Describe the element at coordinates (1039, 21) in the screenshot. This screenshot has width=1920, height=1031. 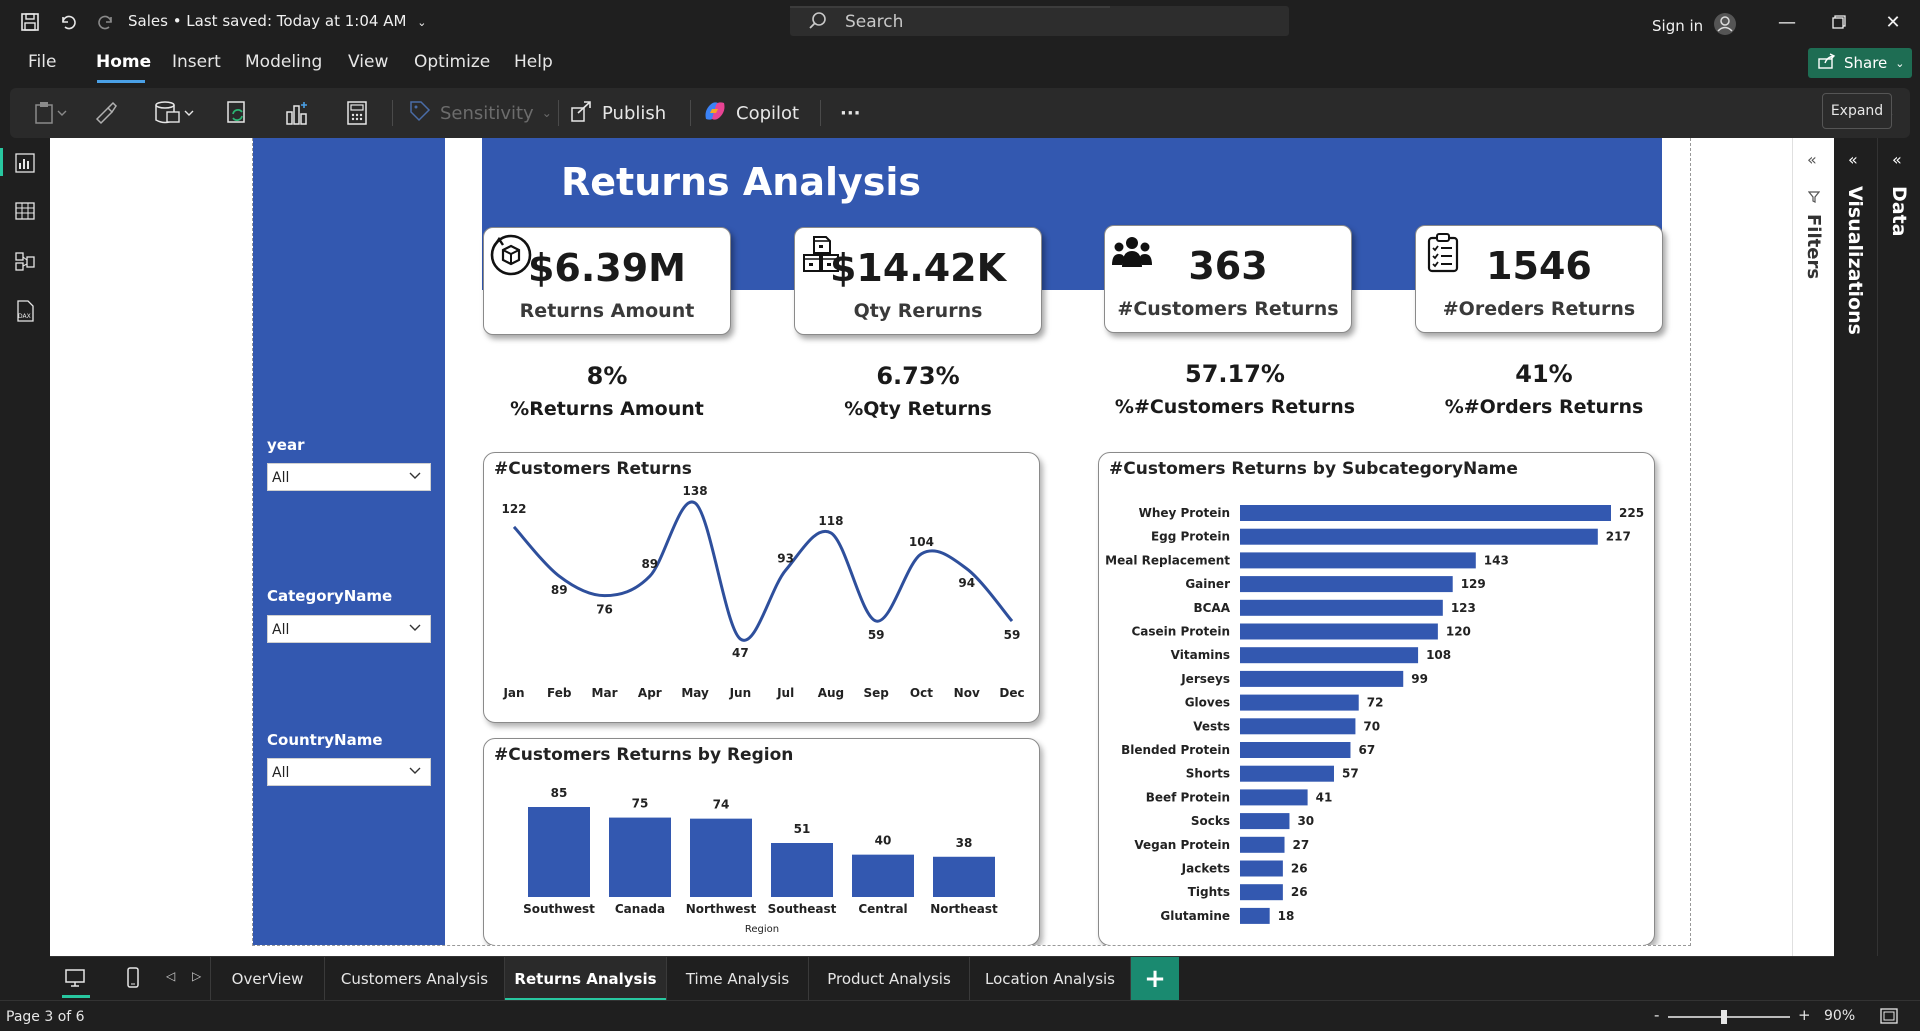
I see `search-input: Search` at that location.